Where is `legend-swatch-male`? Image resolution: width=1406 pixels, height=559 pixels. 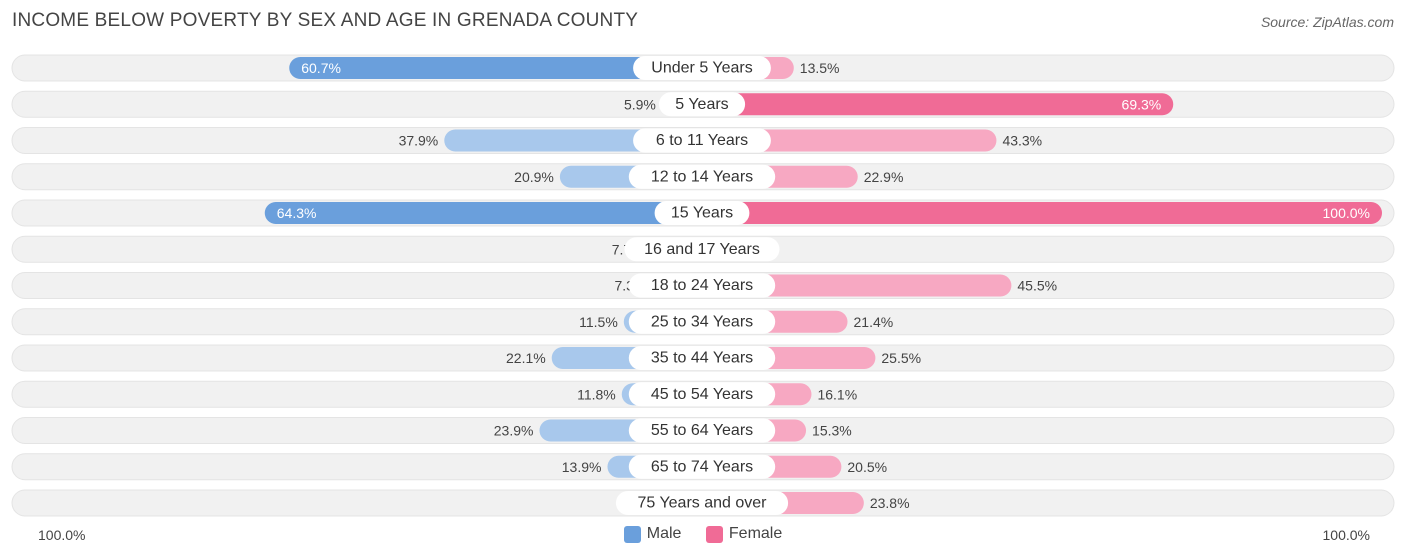 legend-swatch-male is located at coordinates (632, 534).